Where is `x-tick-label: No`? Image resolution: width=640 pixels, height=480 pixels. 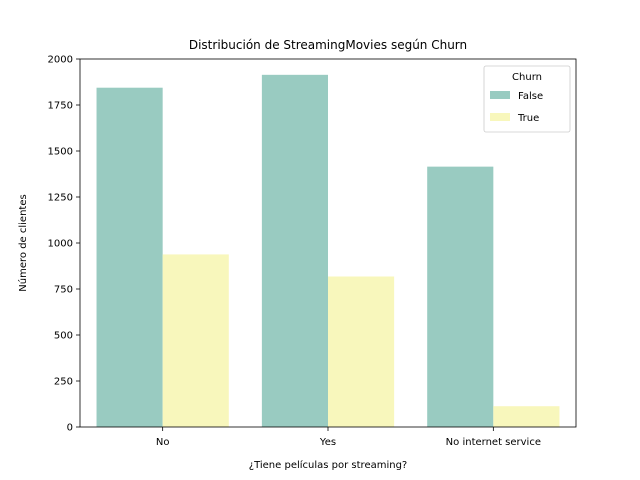
x-tick-label: No is located at coordinates (163, 442).